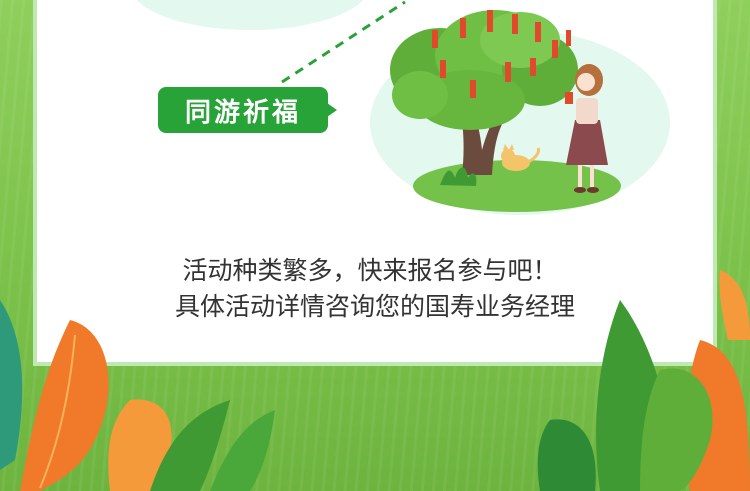  What do you see at coordinates (643, 380) in the screenshot?
I see `leaf-decoration-right` at bounding box center [643, 380].